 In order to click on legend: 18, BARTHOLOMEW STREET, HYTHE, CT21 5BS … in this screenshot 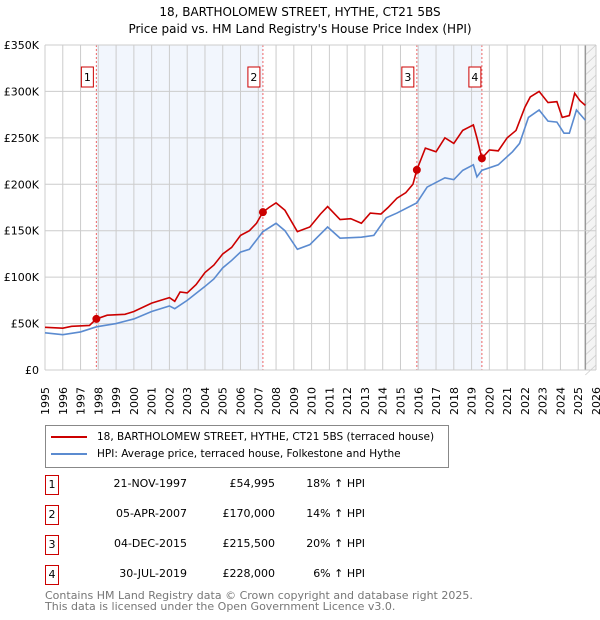, I will do `click(247, 446)`.